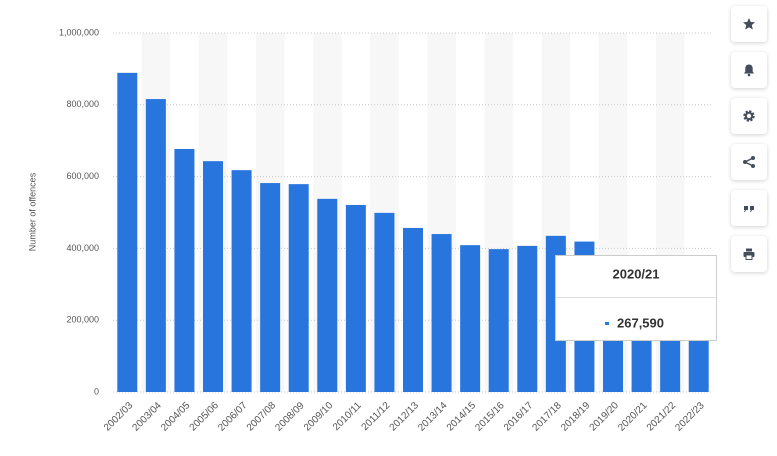 The width and height of the screenshot is (777, 456). I want to click on x-tick-label: 2003/04, so click(148, 417).